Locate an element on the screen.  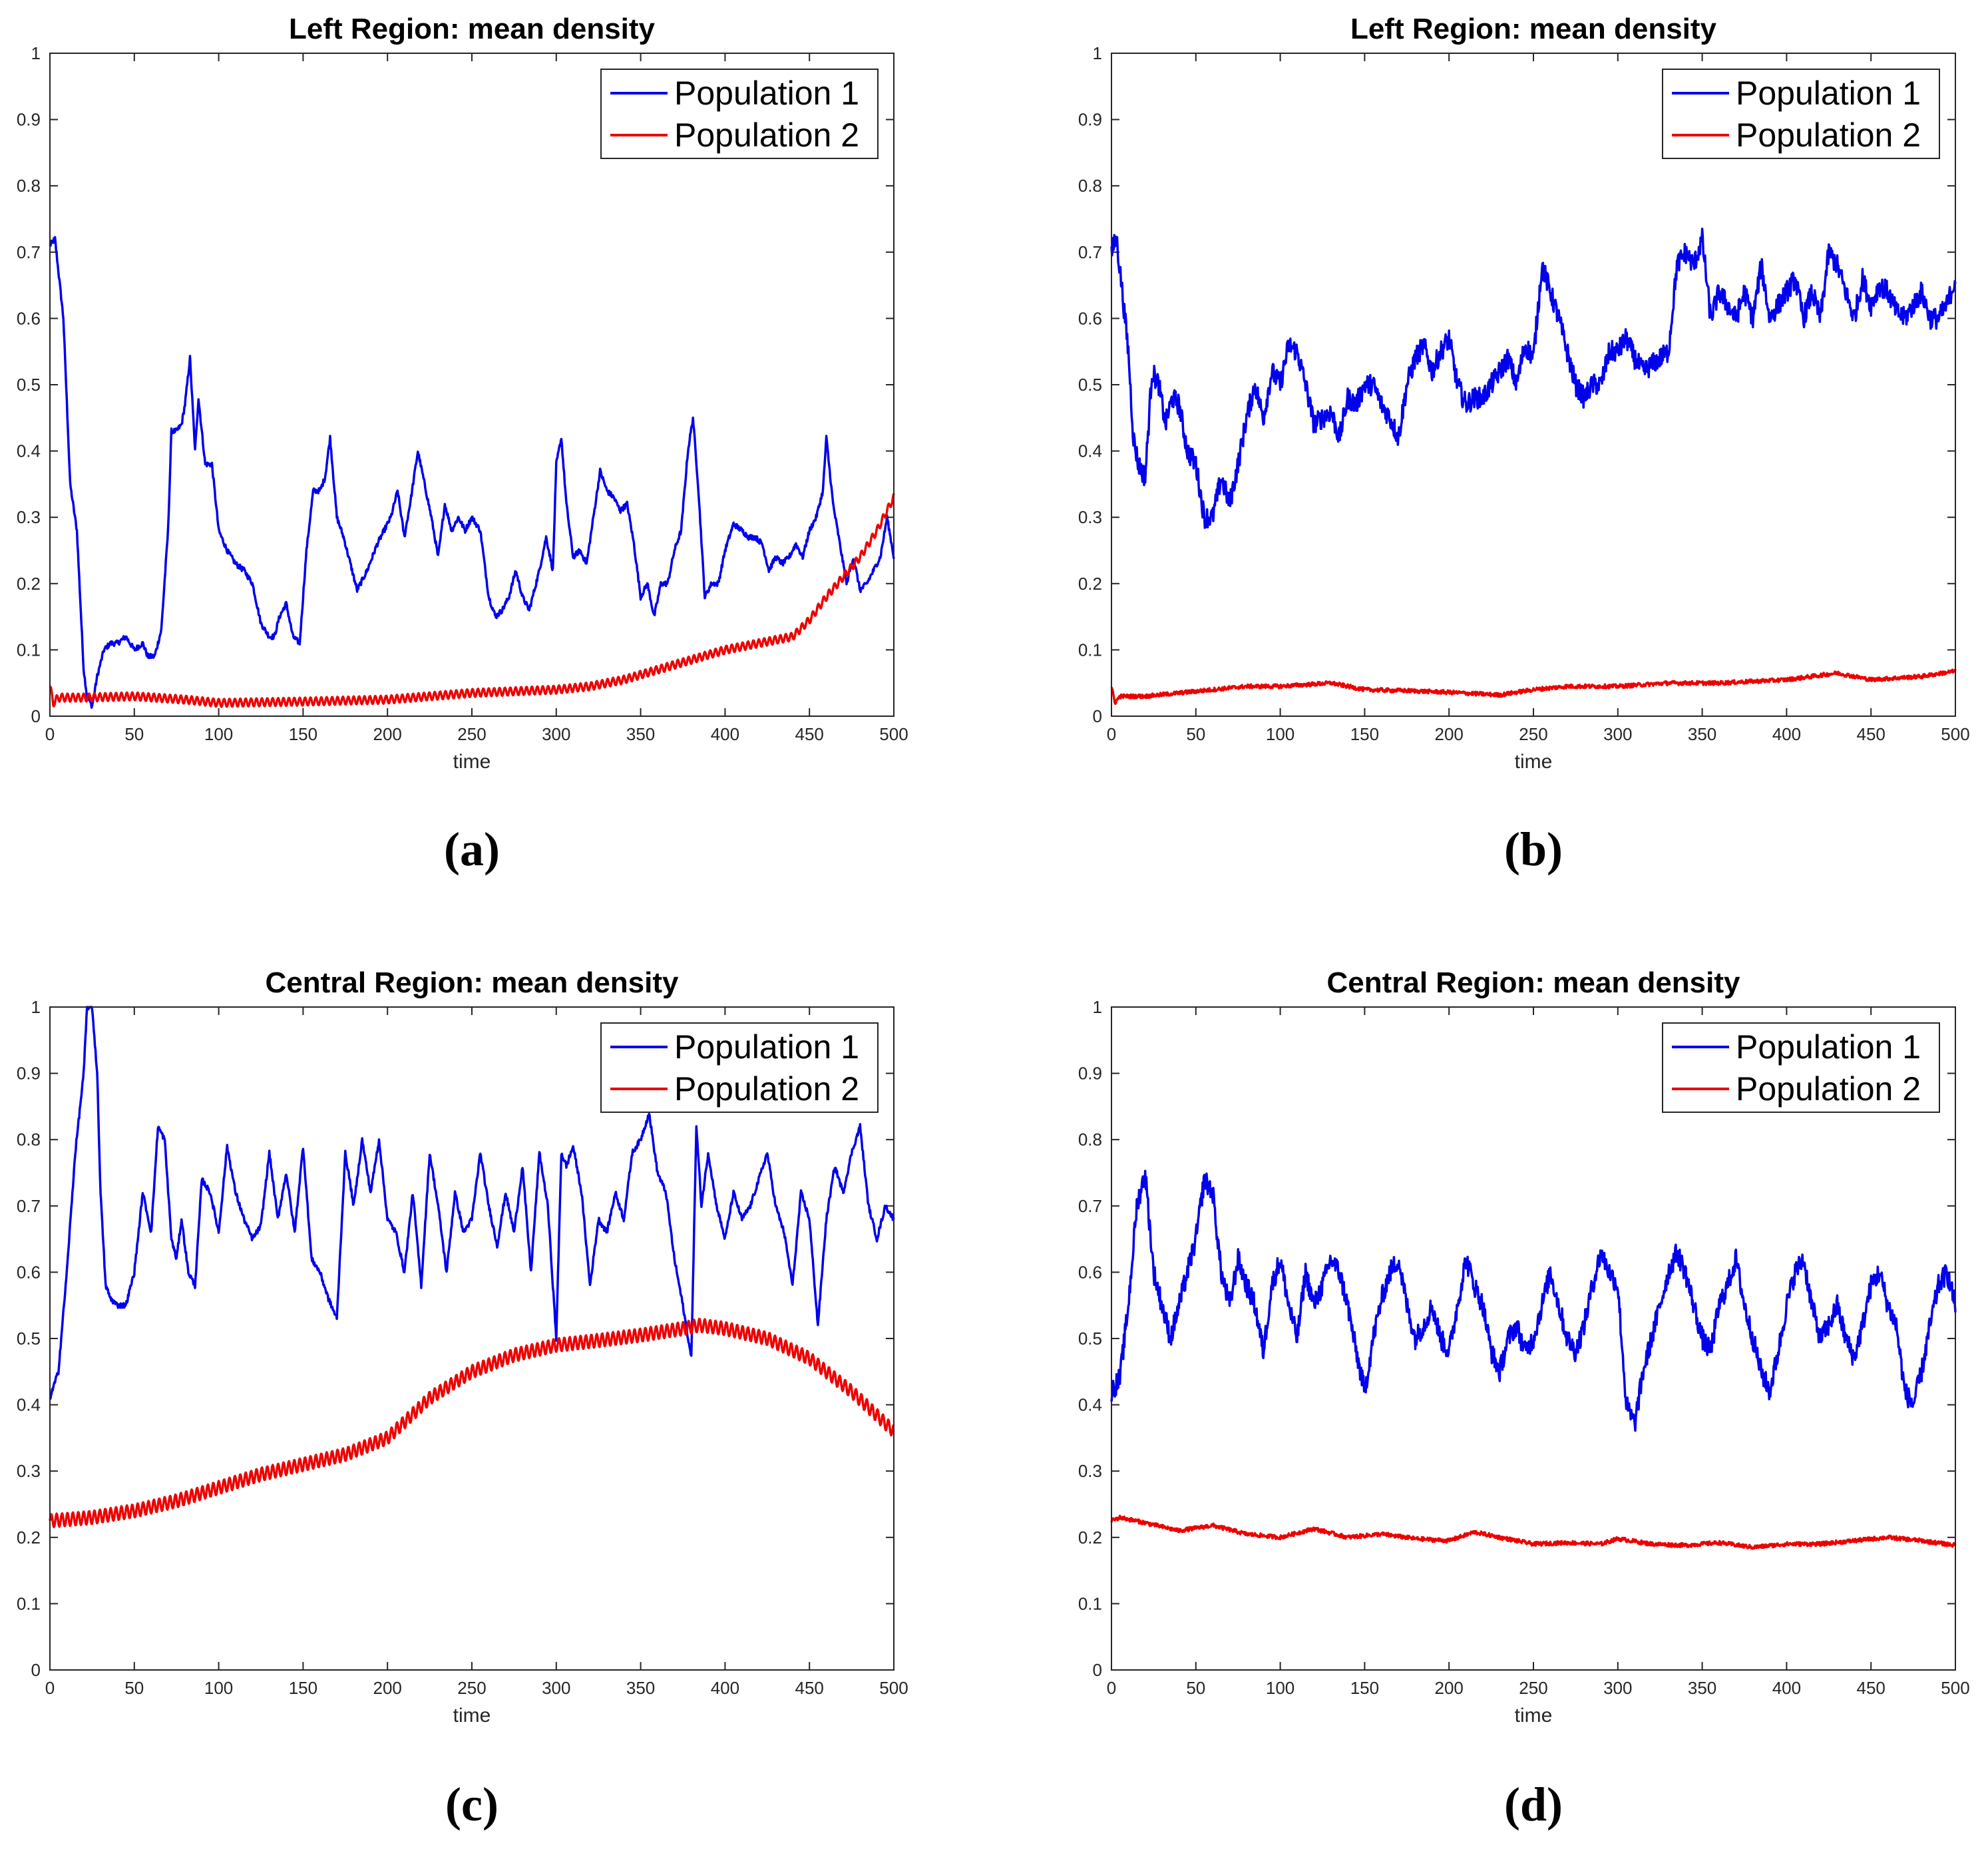
panel-caption: (d) is located at coordinates (1533, 1805).